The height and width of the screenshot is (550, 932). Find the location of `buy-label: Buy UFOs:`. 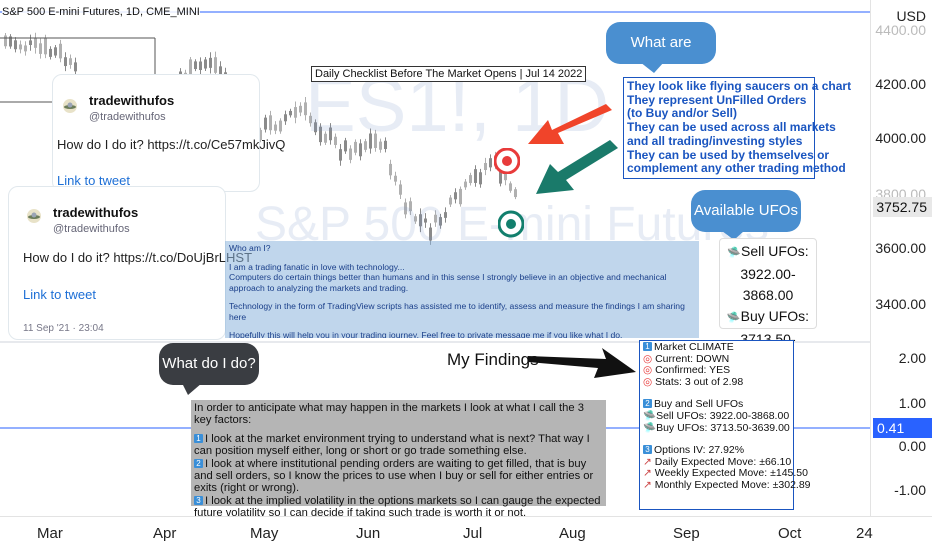

buy-label: Buy UFOs: is located at coordinates (775, 316).